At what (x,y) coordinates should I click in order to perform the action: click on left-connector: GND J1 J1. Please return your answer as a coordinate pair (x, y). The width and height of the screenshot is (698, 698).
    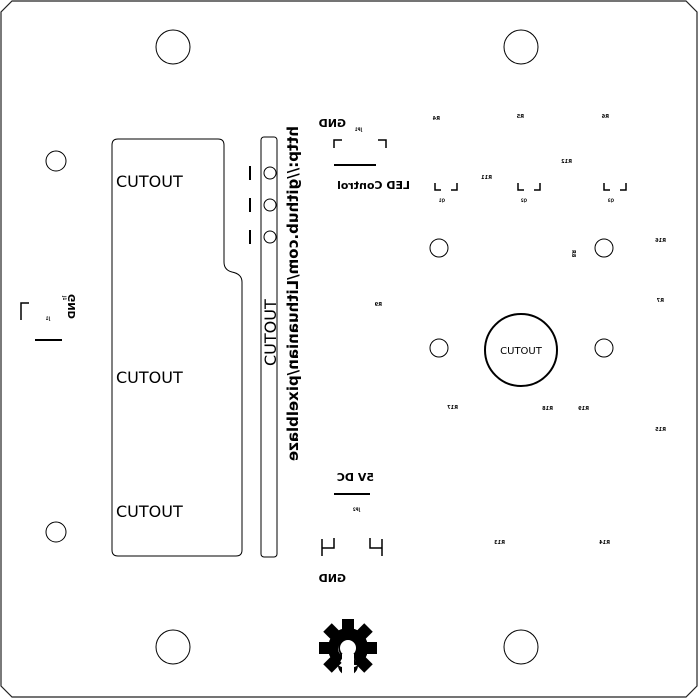
    Looking at the image, I should click on (49, 317).